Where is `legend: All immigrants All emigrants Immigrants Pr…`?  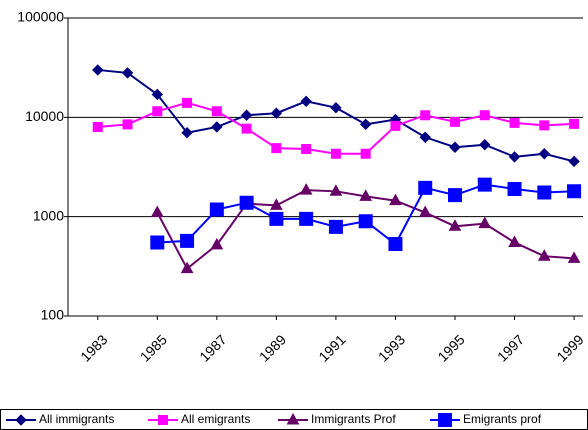 legend: All immigrants All emigrants Immigrants Pr… is located at coordinates (294, 419).